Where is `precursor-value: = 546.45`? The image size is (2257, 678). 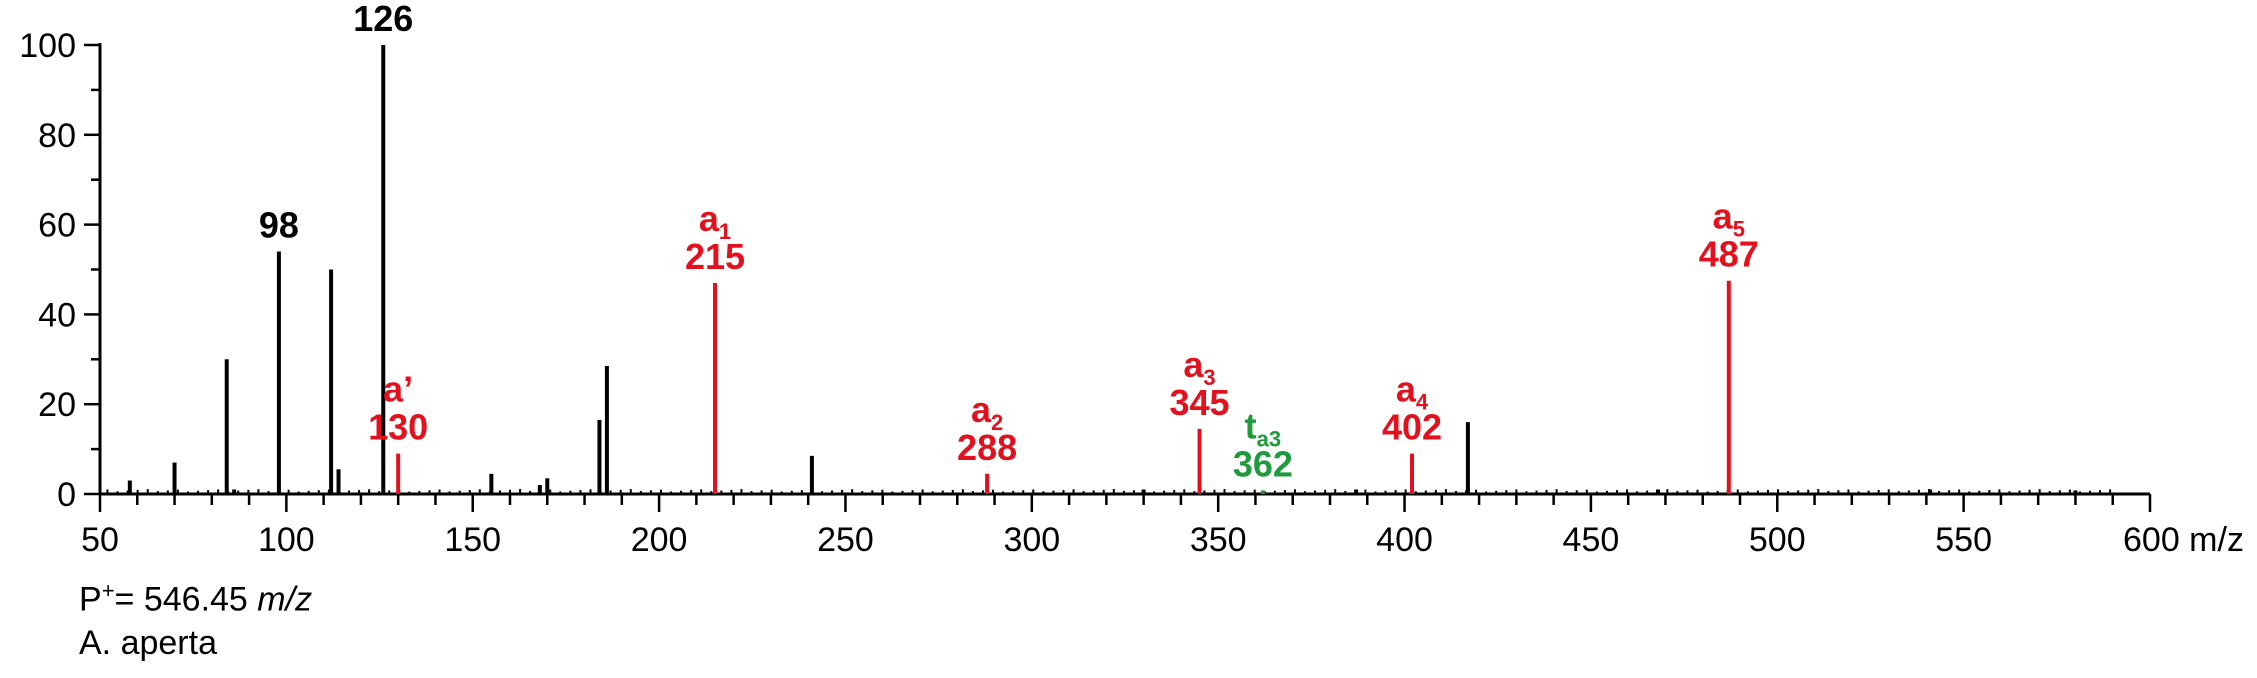 precursor-value: = 546.45 is located at coordinates (186, 599).